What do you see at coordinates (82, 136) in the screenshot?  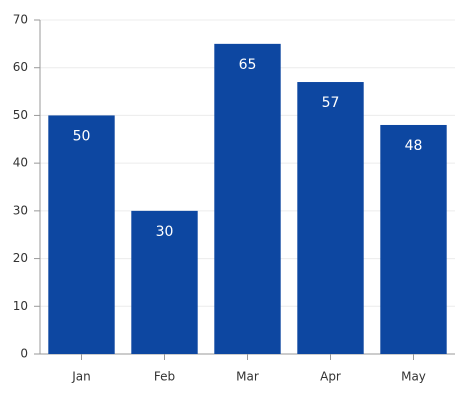 I see `value-label: 50` at bounding box center [82, 136].